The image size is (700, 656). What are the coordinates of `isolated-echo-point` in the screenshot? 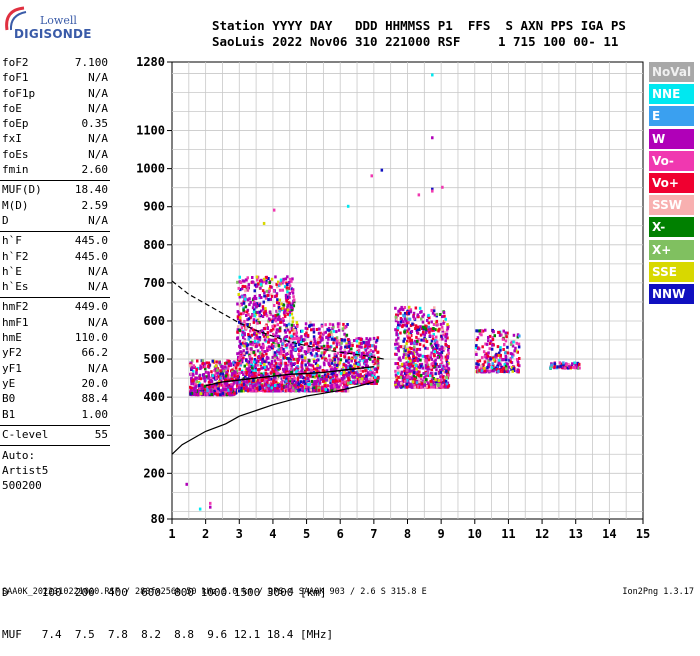 It's located at (200, 509).